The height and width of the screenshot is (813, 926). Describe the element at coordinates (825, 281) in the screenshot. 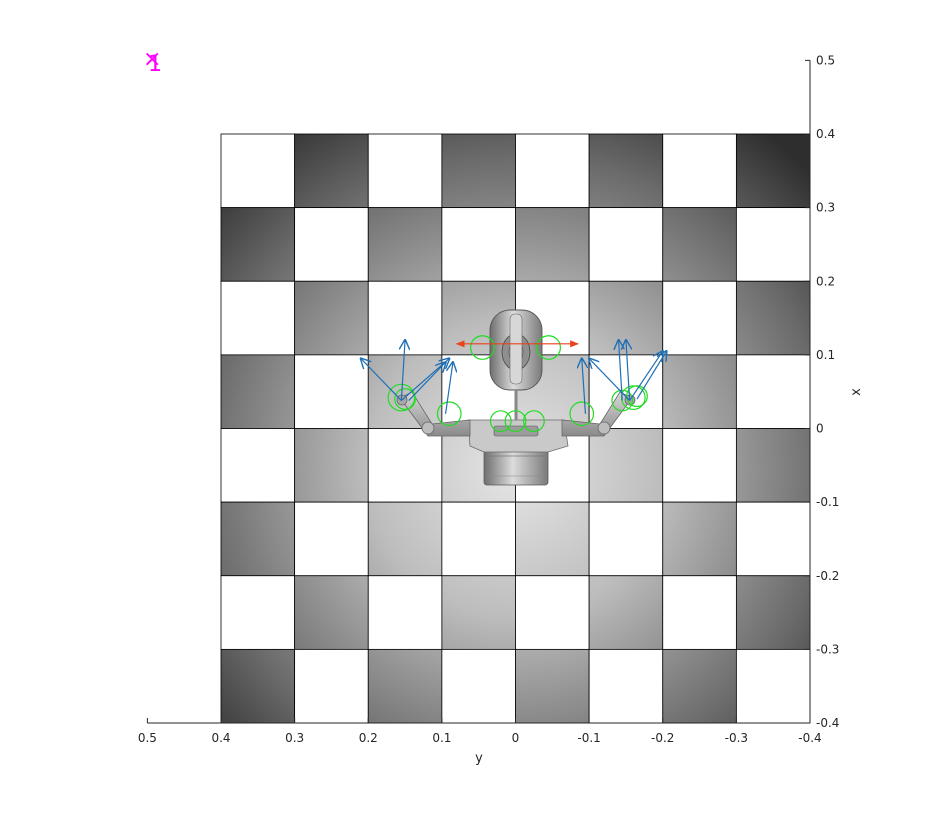

I see `y-tick-label: 0.2` at that location.